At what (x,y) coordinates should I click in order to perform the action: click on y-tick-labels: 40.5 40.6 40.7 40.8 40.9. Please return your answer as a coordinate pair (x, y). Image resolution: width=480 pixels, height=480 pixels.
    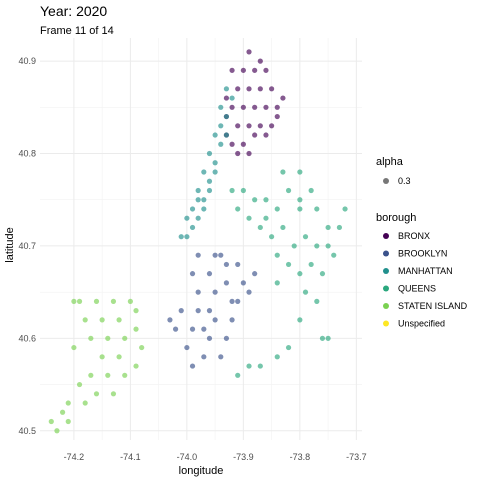
    Looking at the image, I should click on (27, 246).